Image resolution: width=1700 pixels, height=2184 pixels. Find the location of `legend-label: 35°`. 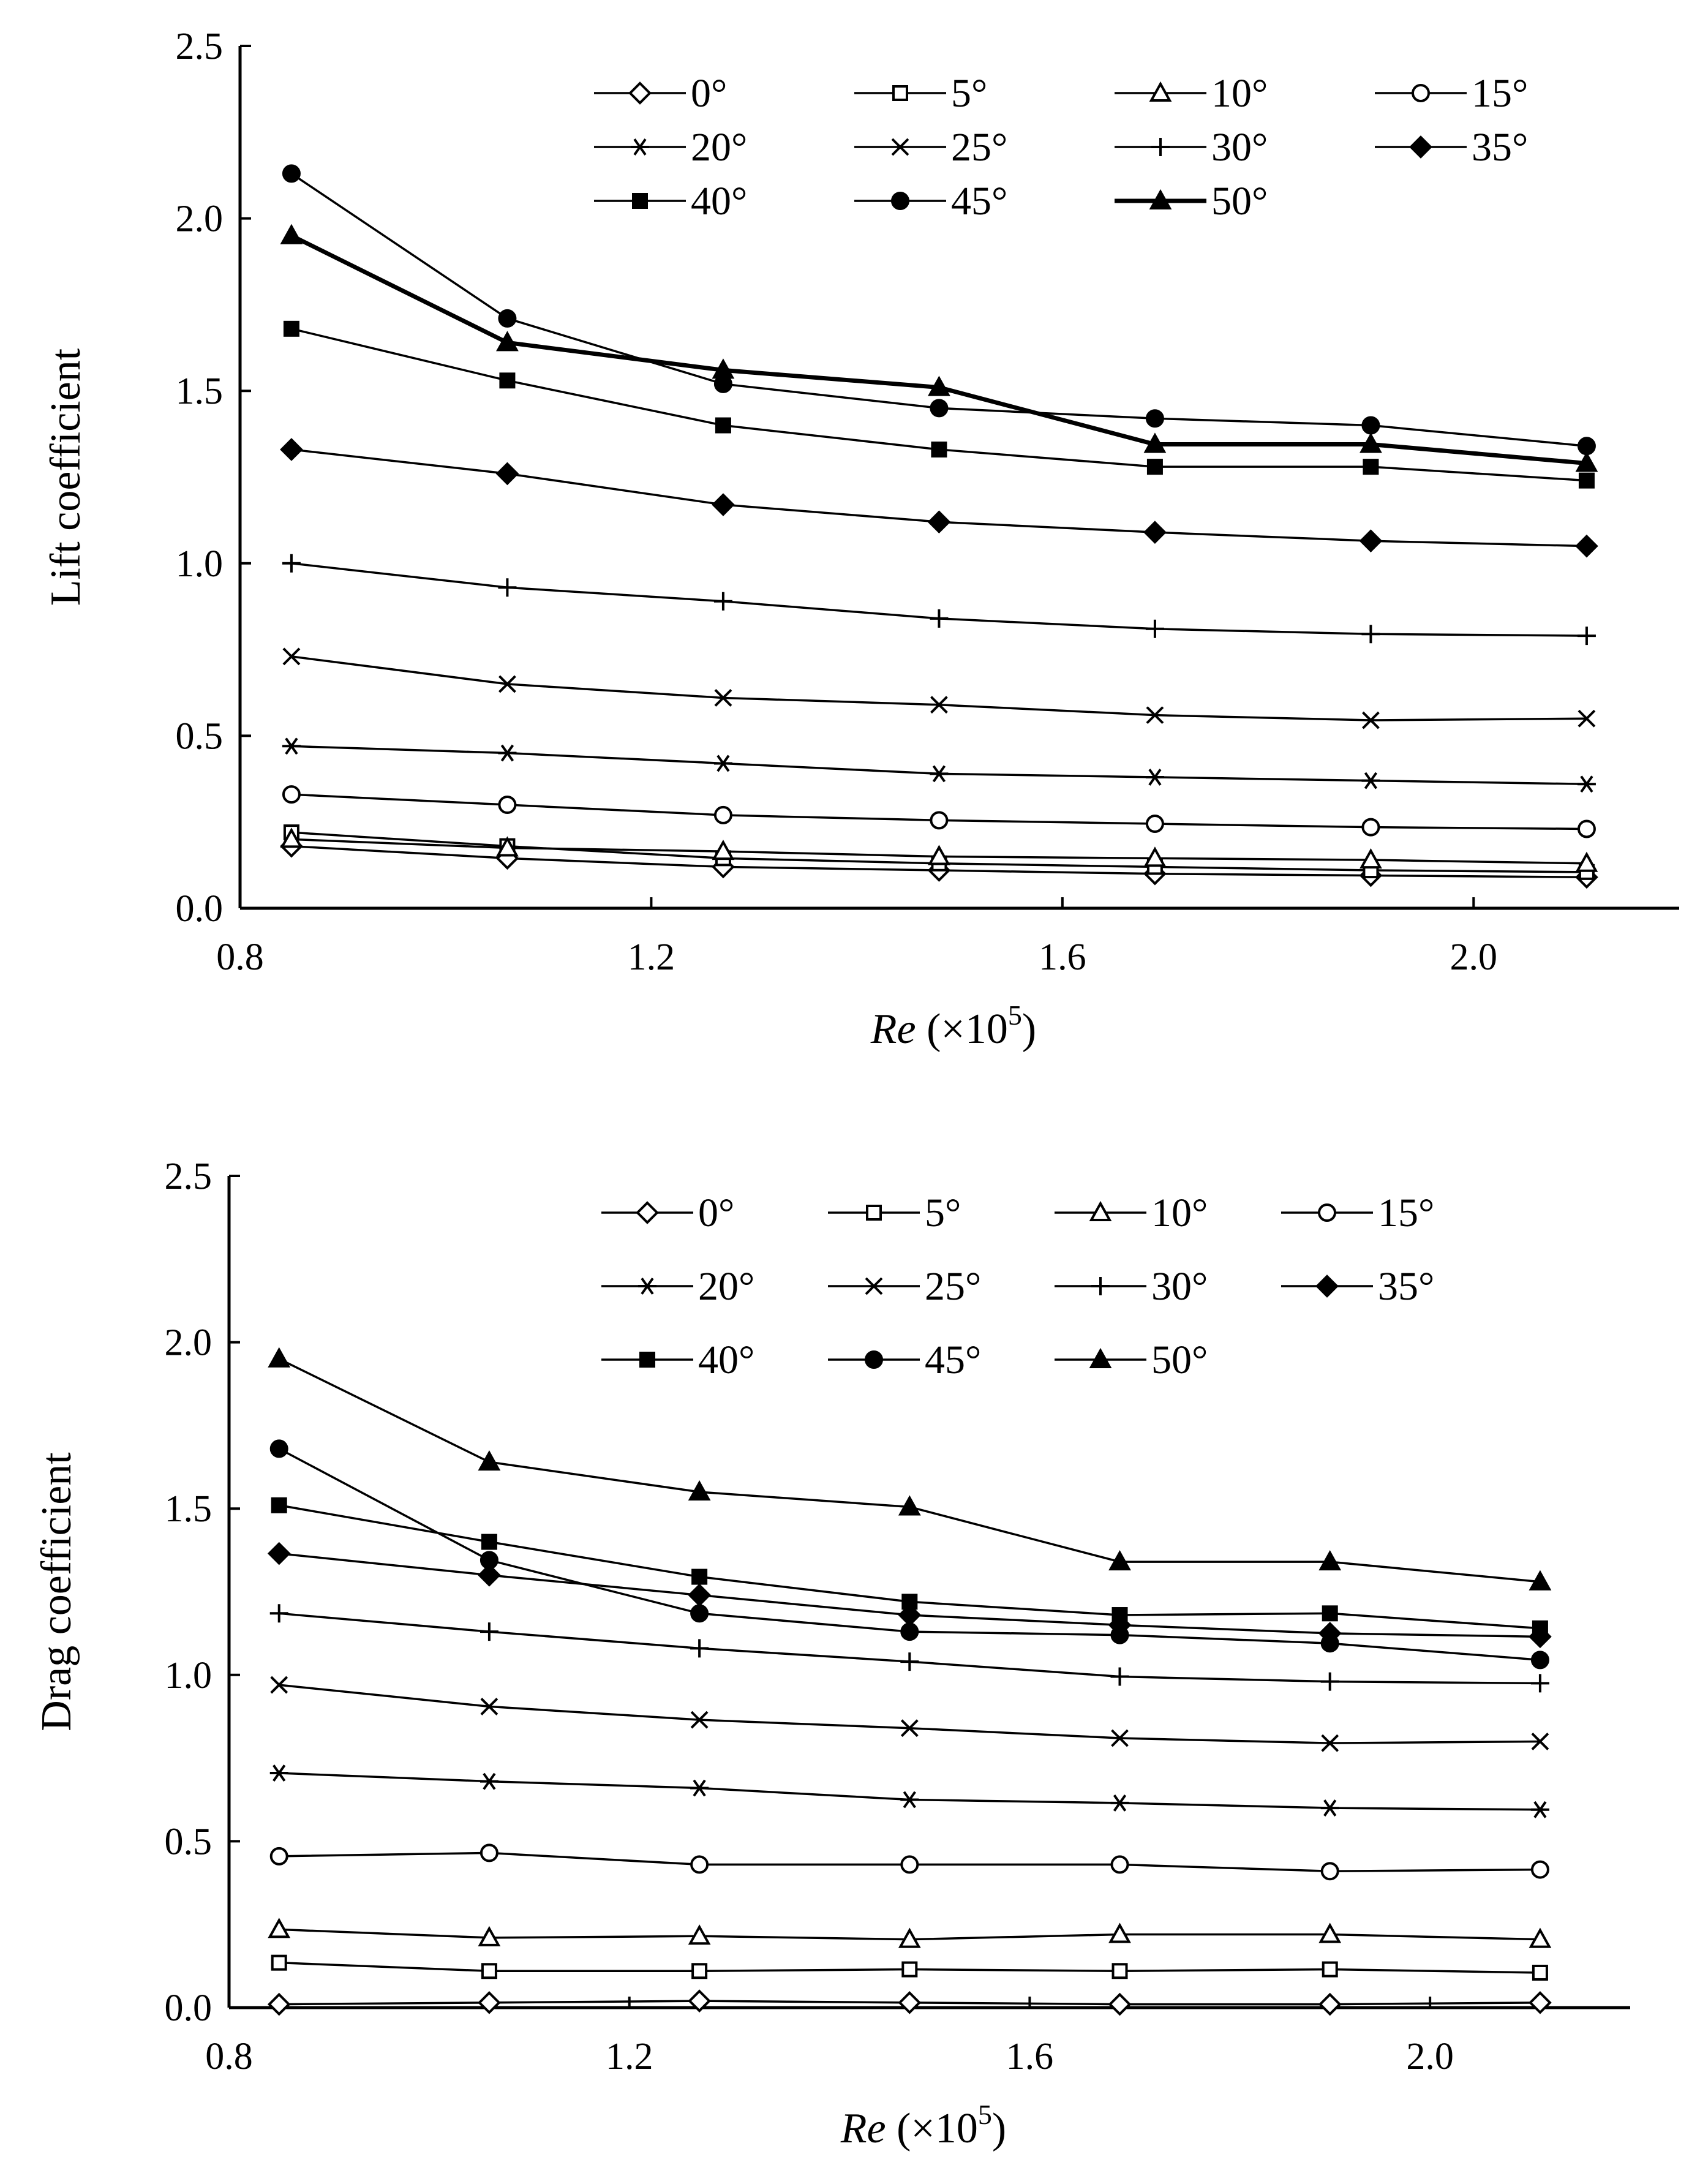

legend-label: 35° is located at coordinates (1500, 147).